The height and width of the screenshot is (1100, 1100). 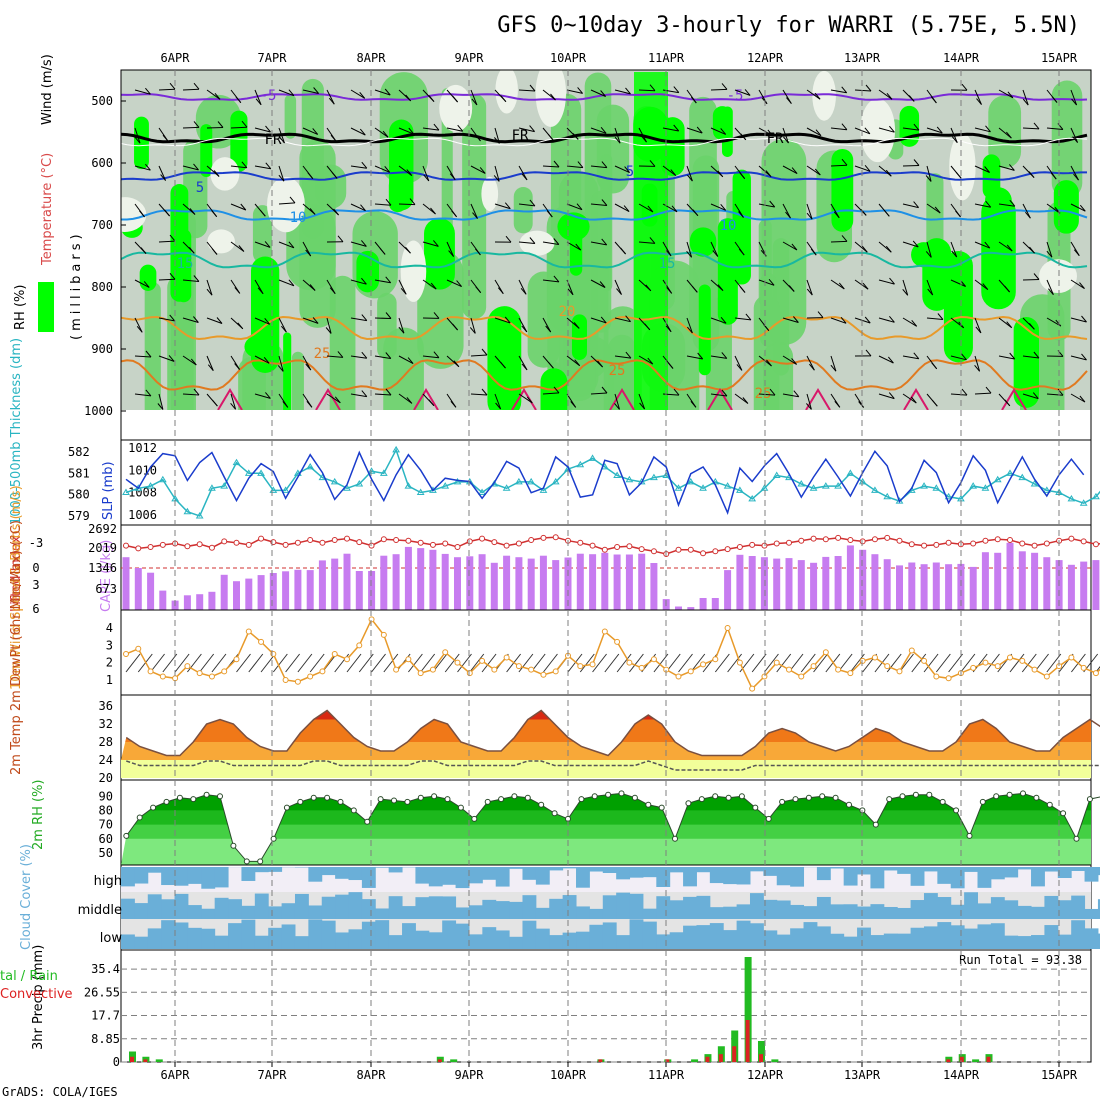 I want to click on precip-tick-label: 17.7, so click(x=105, y=1016).